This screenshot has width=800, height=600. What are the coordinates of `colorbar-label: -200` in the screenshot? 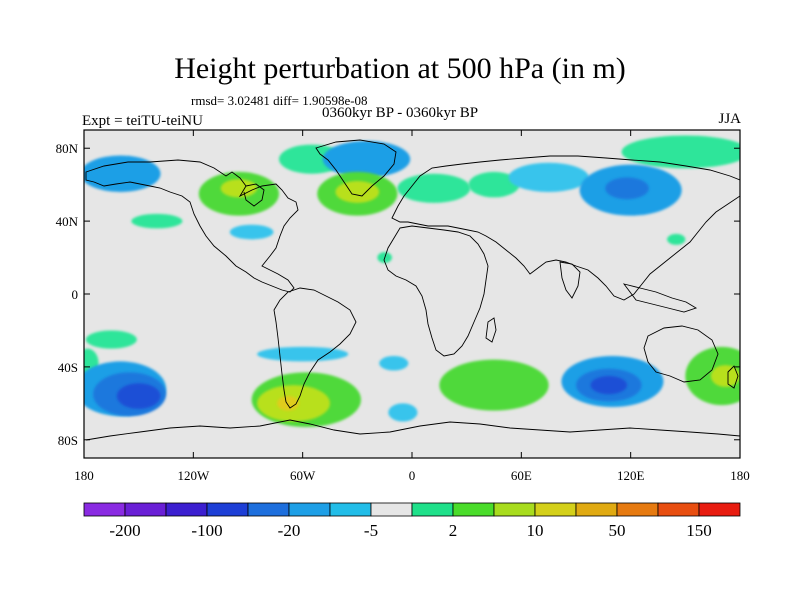 It's located at (124, 530).